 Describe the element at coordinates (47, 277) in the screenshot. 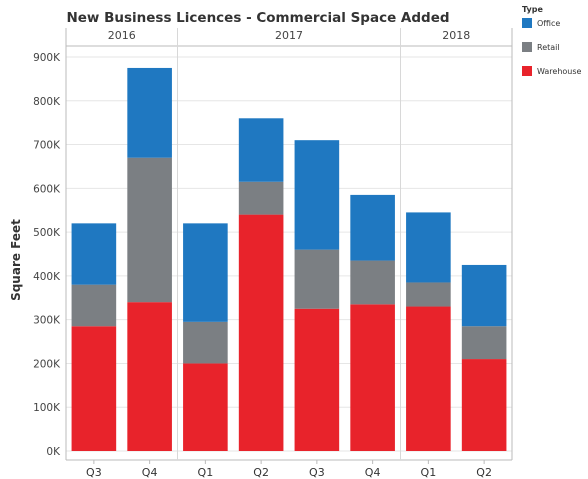

I see `y-tick-label: 400K` at that location.